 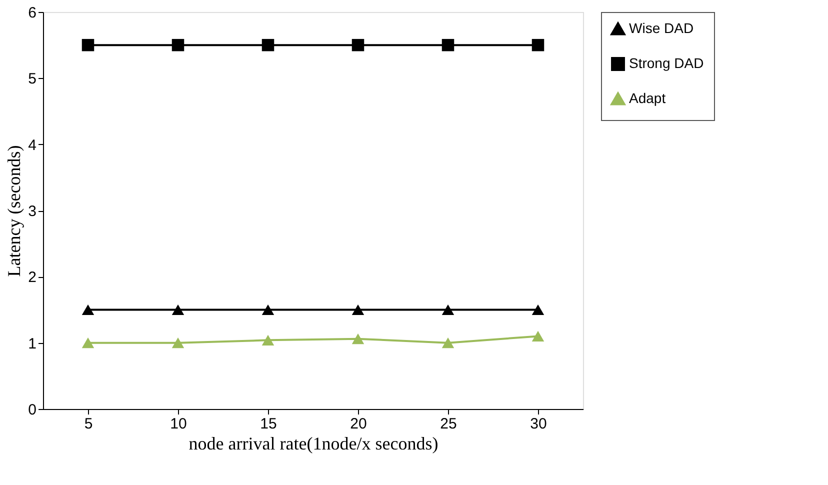 I want to click on y-tick-label: 5, so click(x=32, y=79).